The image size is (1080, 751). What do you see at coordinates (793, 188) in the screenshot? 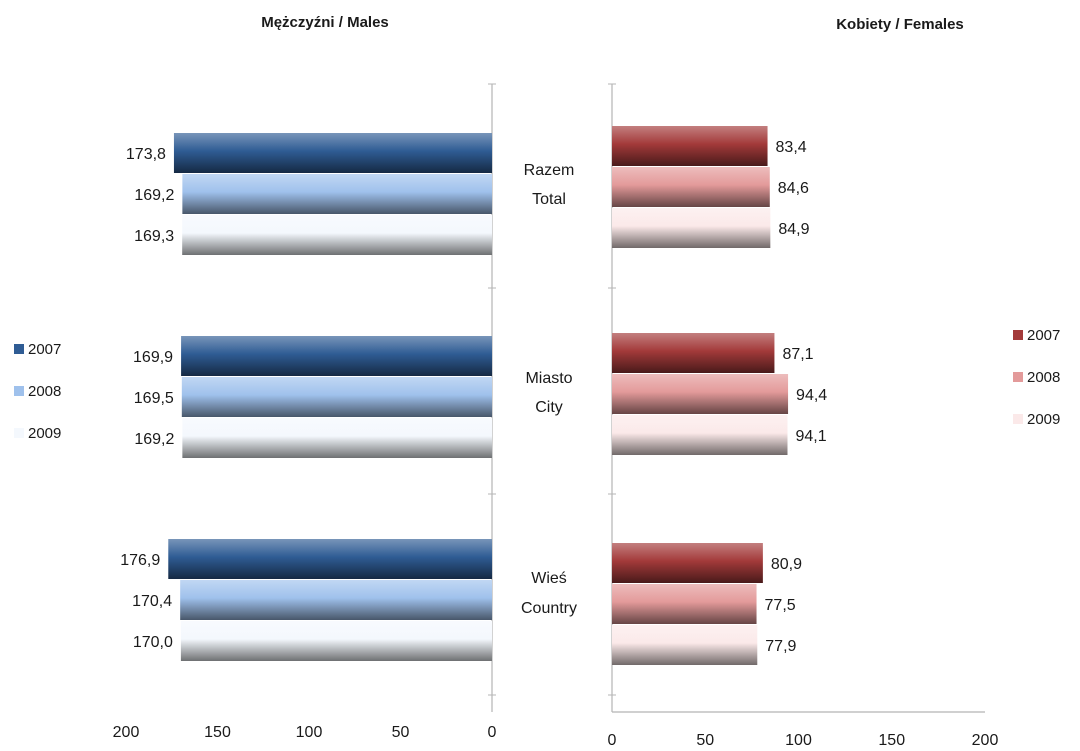
I see `females-data-label-2008-0: 84,6` at bounding box center [793, 188].